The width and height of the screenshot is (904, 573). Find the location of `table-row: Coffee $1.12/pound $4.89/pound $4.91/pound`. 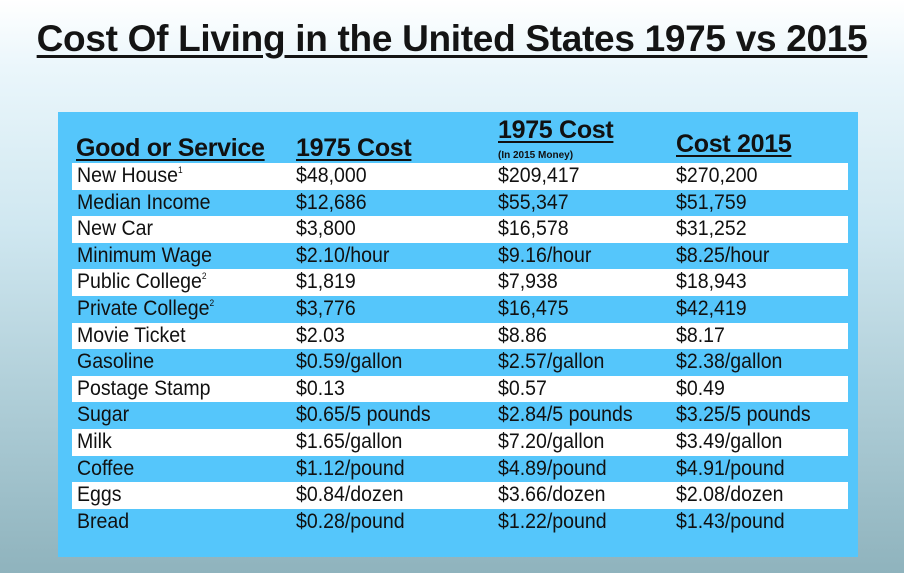

table-row: Coffee $1.12/pound $4.89/pound $4.91/pound is located at coordinates (460, 469).